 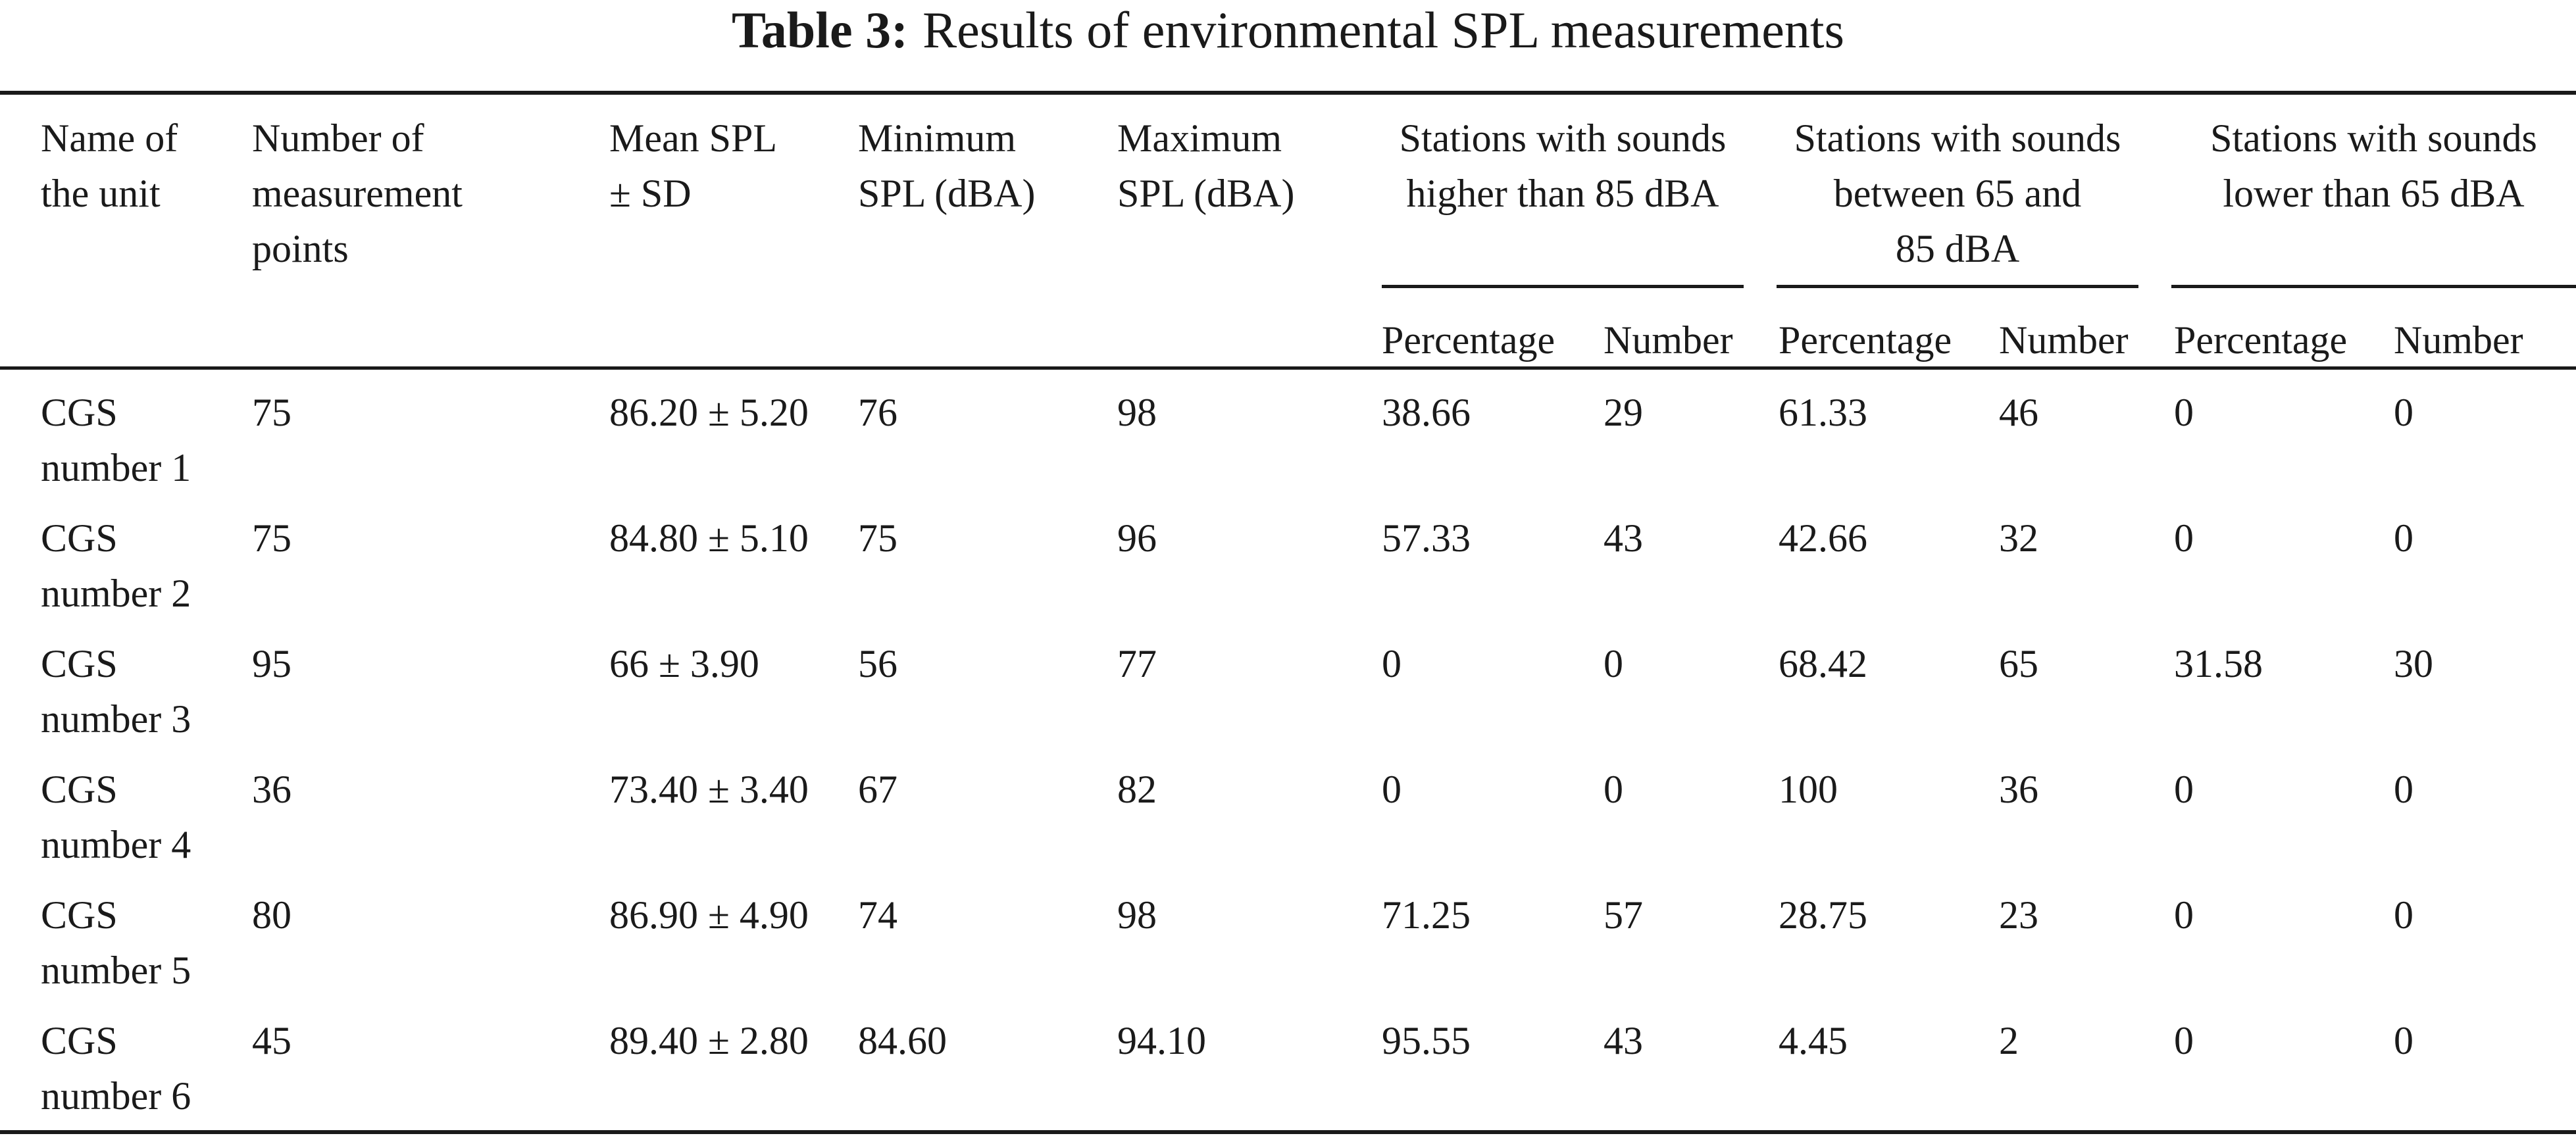 What do you see at coordinates (1426, 915) in the screenshot?
I see `cell-higher-percentage: 71.25` at bounding box center [1426, 915].